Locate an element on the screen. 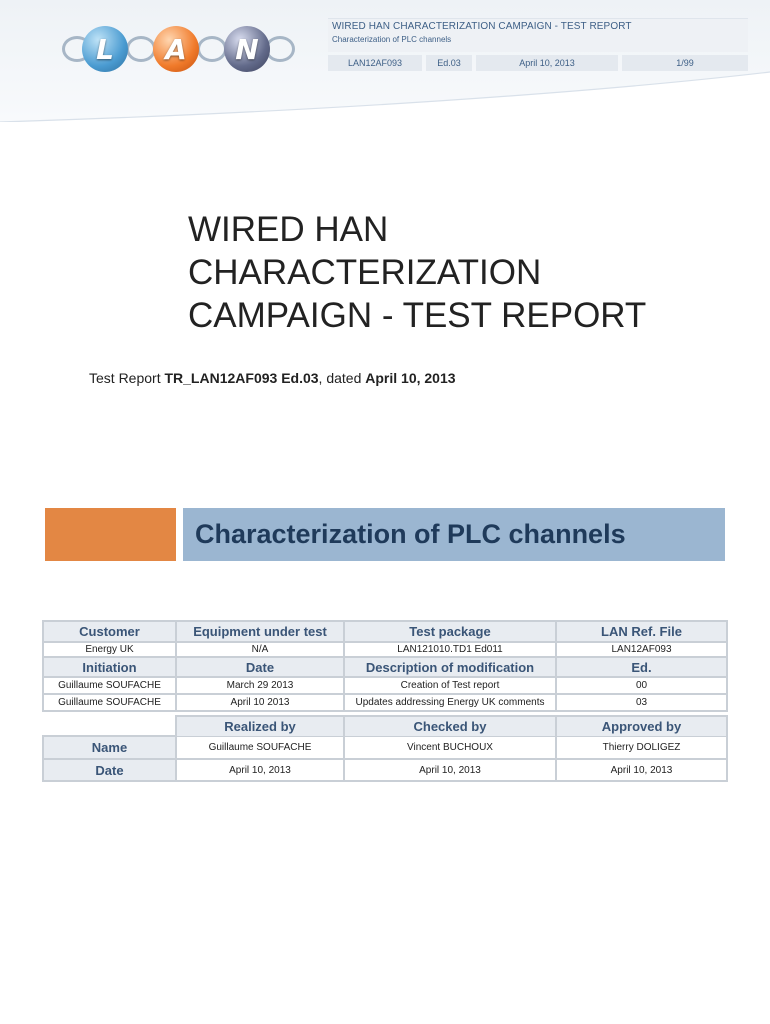  logo-letter-a: A is located at coordinates (176, 49).